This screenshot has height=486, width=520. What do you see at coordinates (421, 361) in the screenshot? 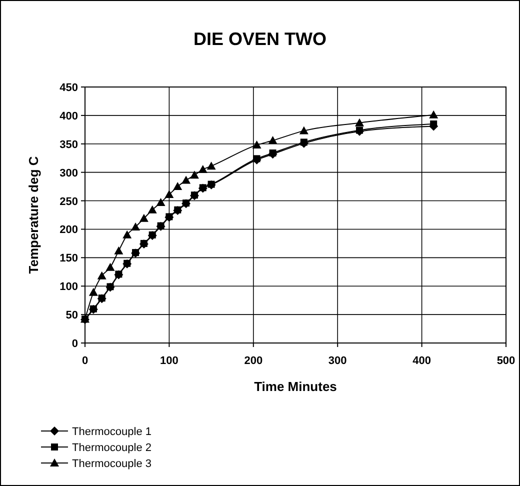
I see `x-tick-label: 400` at bounding box center [421, 361].